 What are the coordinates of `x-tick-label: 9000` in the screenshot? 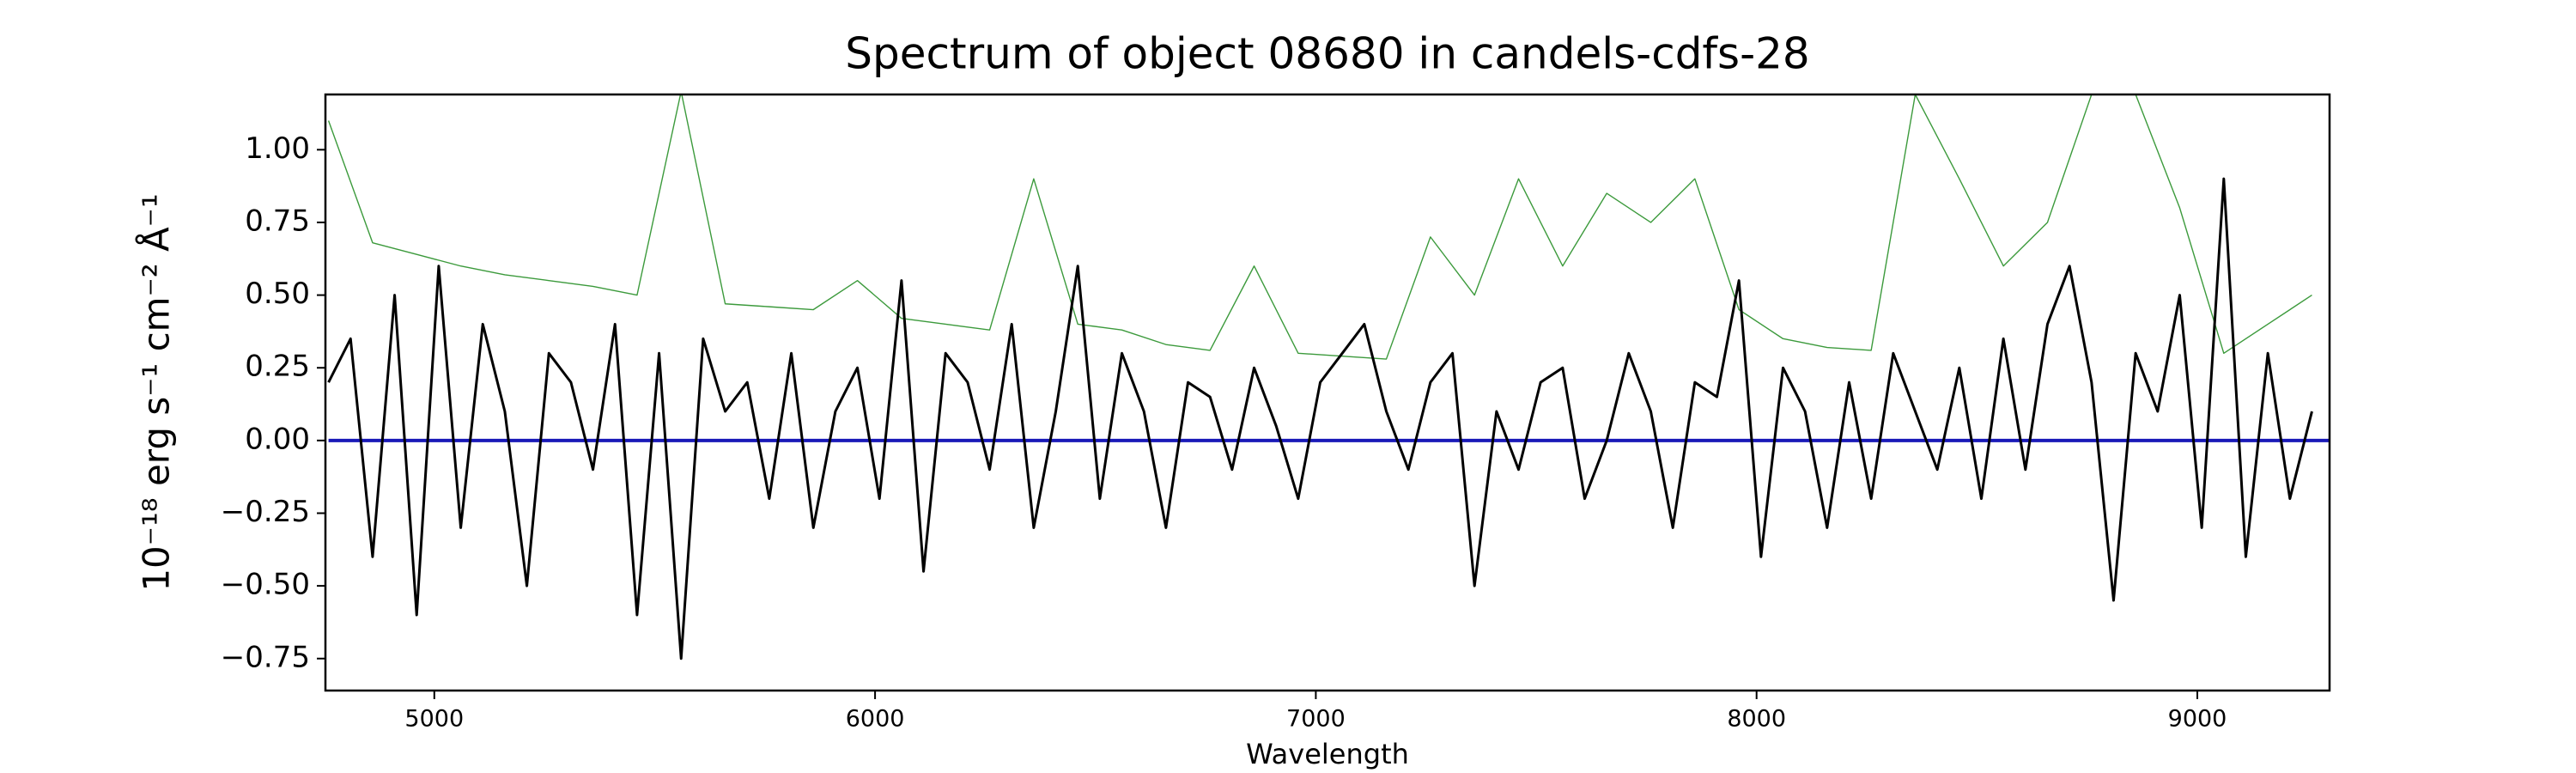 It's located at (2197, 719).